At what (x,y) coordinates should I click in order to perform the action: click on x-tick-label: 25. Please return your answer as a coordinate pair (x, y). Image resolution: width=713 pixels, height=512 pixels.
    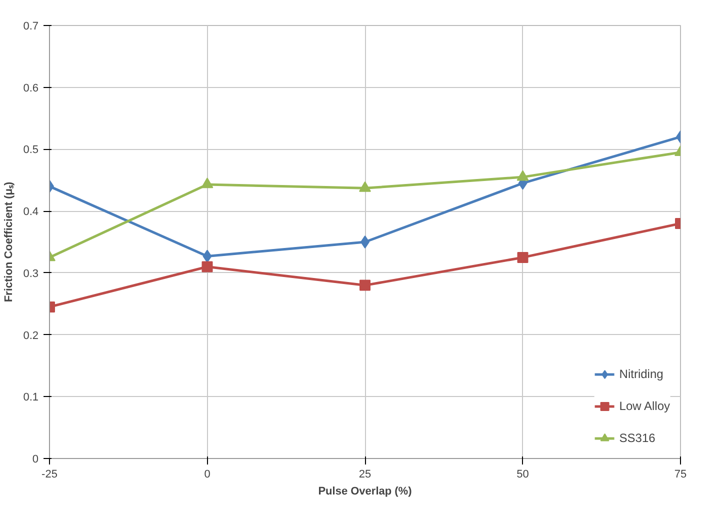
    Looking at the image, I should click on (365, 474).